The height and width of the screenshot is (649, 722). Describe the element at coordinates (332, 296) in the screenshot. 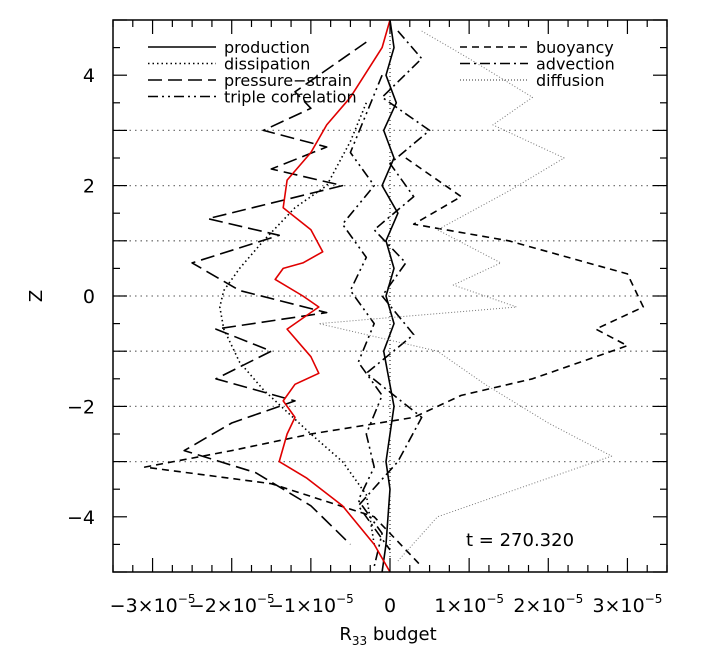

I see `series-total` at that location.